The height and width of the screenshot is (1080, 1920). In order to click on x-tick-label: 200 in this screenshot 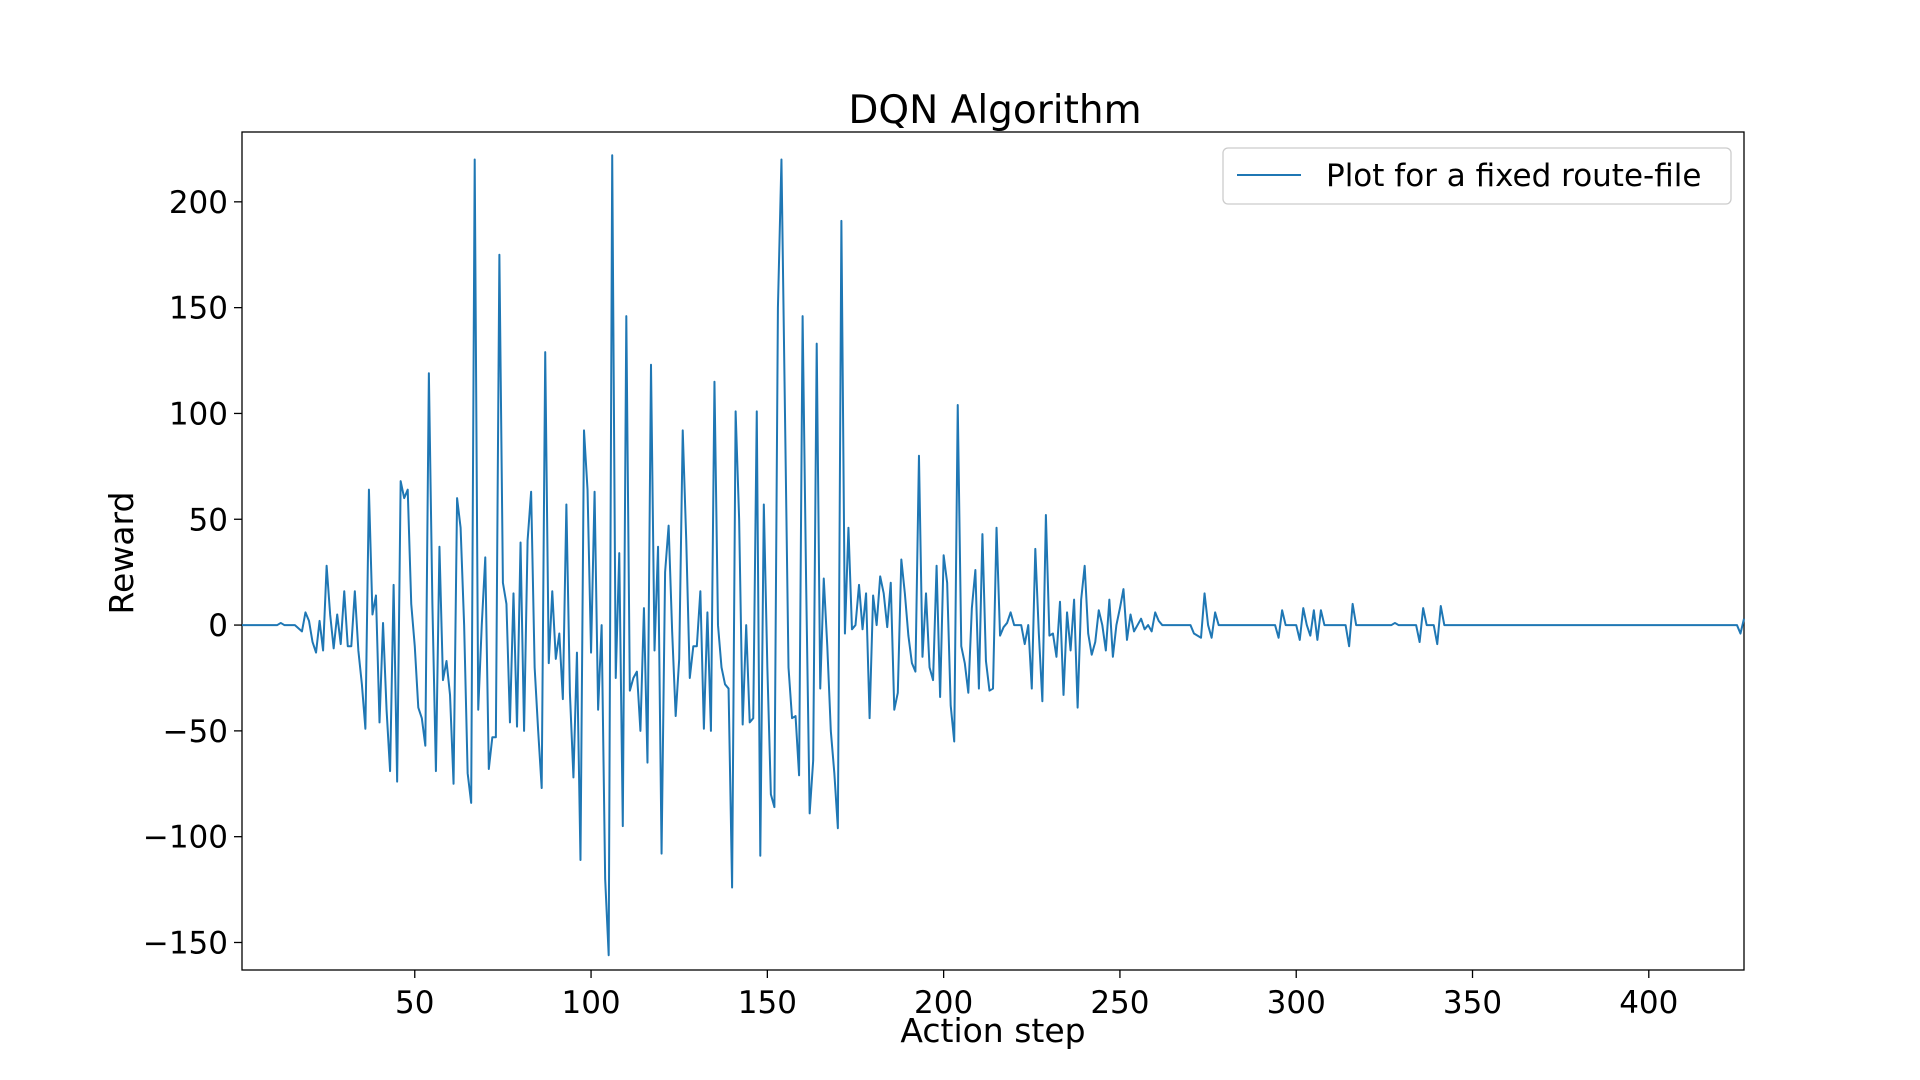, I will do `click(943, 1003)`.